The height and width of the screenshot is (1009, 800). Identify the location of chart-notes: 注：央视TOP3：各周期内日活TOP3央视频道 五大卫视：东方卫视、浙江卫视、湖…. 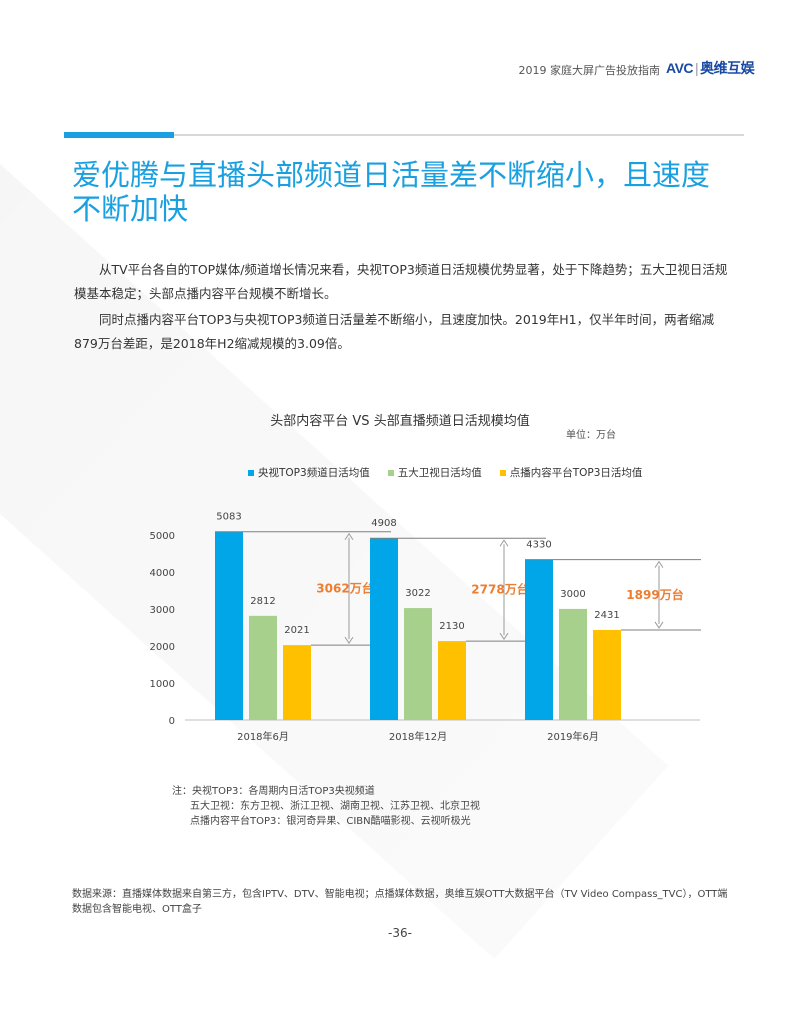
(326, 806).